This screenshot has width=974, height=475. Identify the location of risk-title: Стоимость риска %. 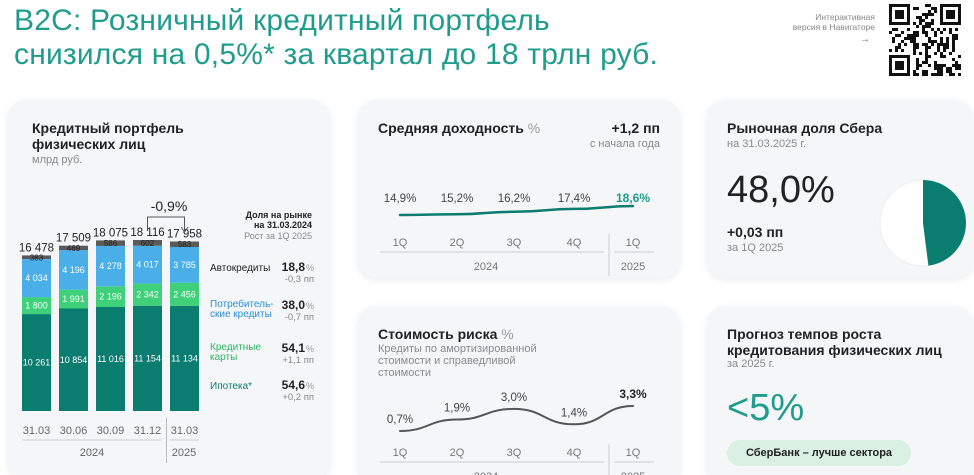
(446, 334).